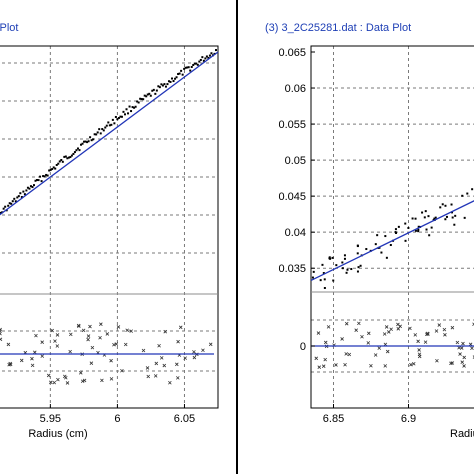  I want to click on right-residual-points, so click(394, 345).